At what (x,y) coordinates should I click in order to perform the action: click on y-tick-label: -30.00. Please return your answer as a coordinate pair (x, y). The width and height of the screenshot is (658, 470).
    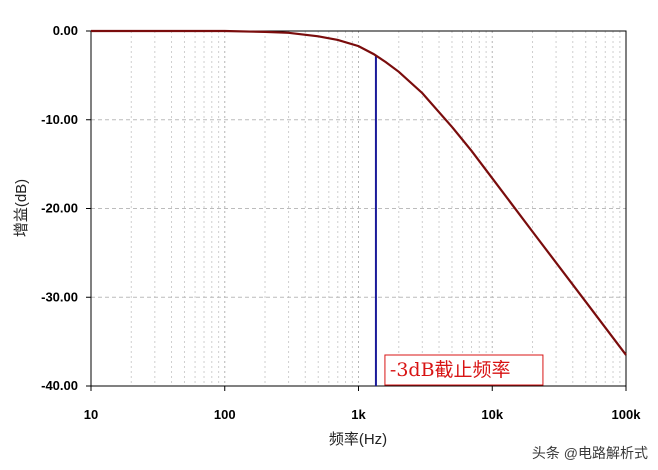
    Looking at the image, I should click on (59, 296).